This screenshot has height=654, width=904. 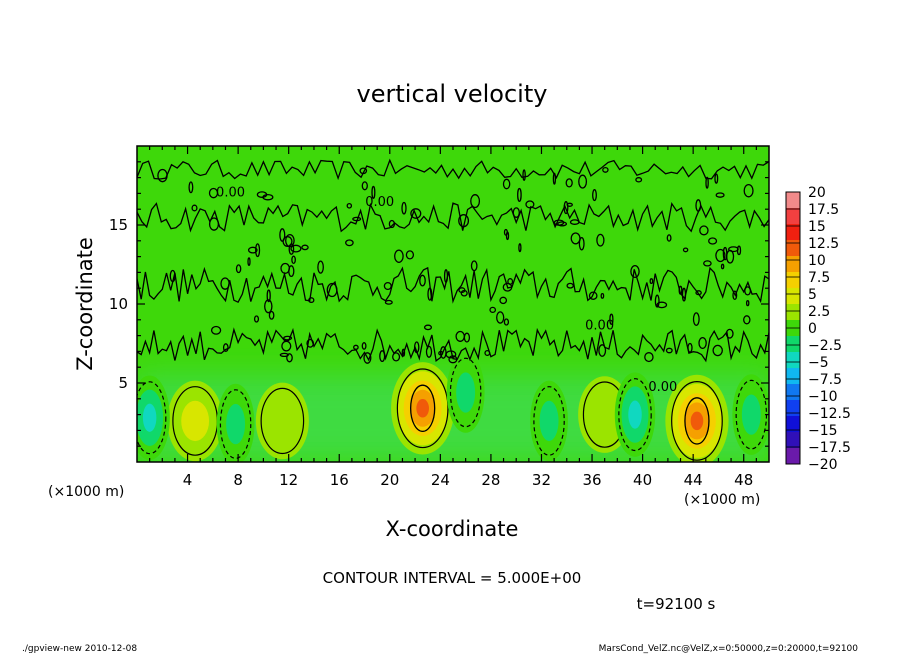 What do you see at coordinates (288, 480) in the screenshot?
I see `x-tick-label: 12` at bounding box center [288, 480].